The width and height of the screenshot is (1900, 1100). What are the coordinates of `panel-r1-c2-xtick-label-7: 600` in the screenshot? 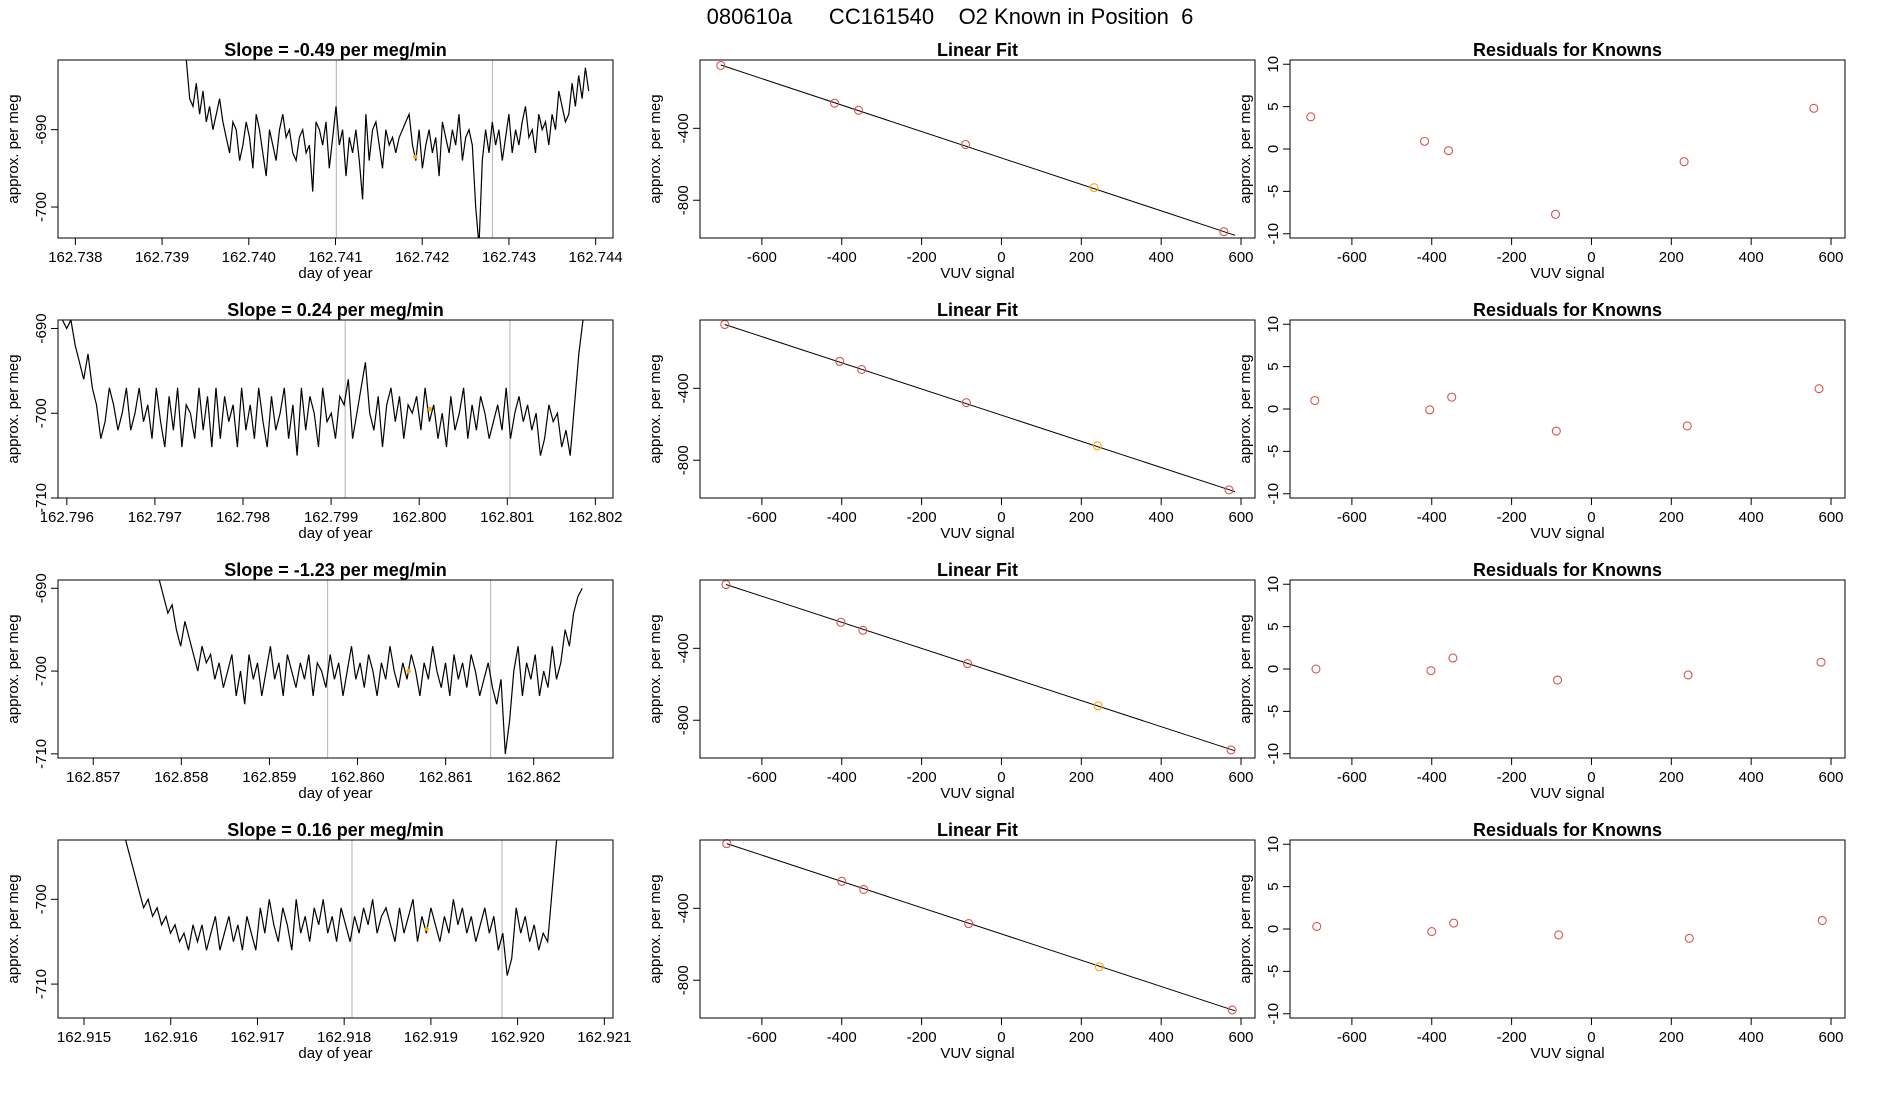 It's located at (1241, 257).